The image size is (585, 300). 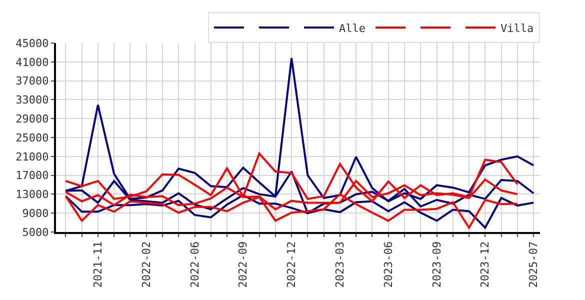 What do you see at coordinates (146, 264) in the screenshot?
I see `x-tick-label: 2022-02` at bounding box center [146, 264].